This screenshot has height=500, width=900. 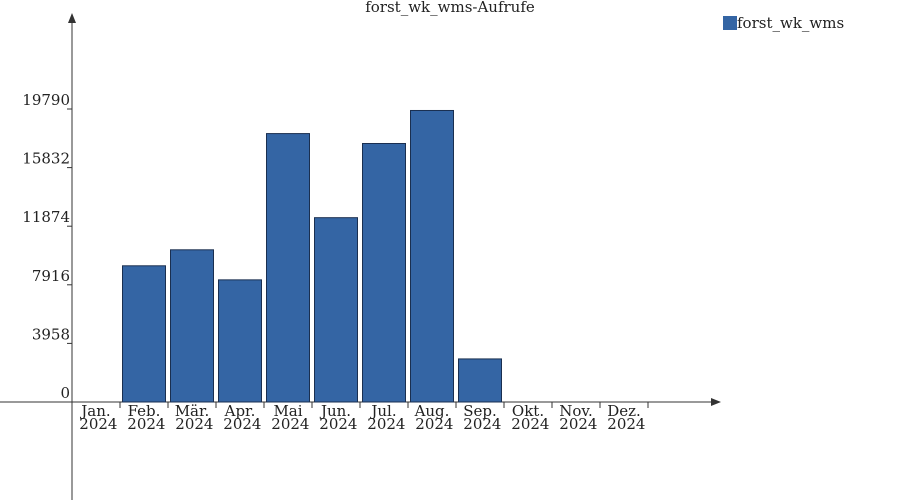 What do you see at coordinates (528, 417) in the screenshot?
I see `x-tick-label: Okt. 2024` at bounding box center [528, 417].